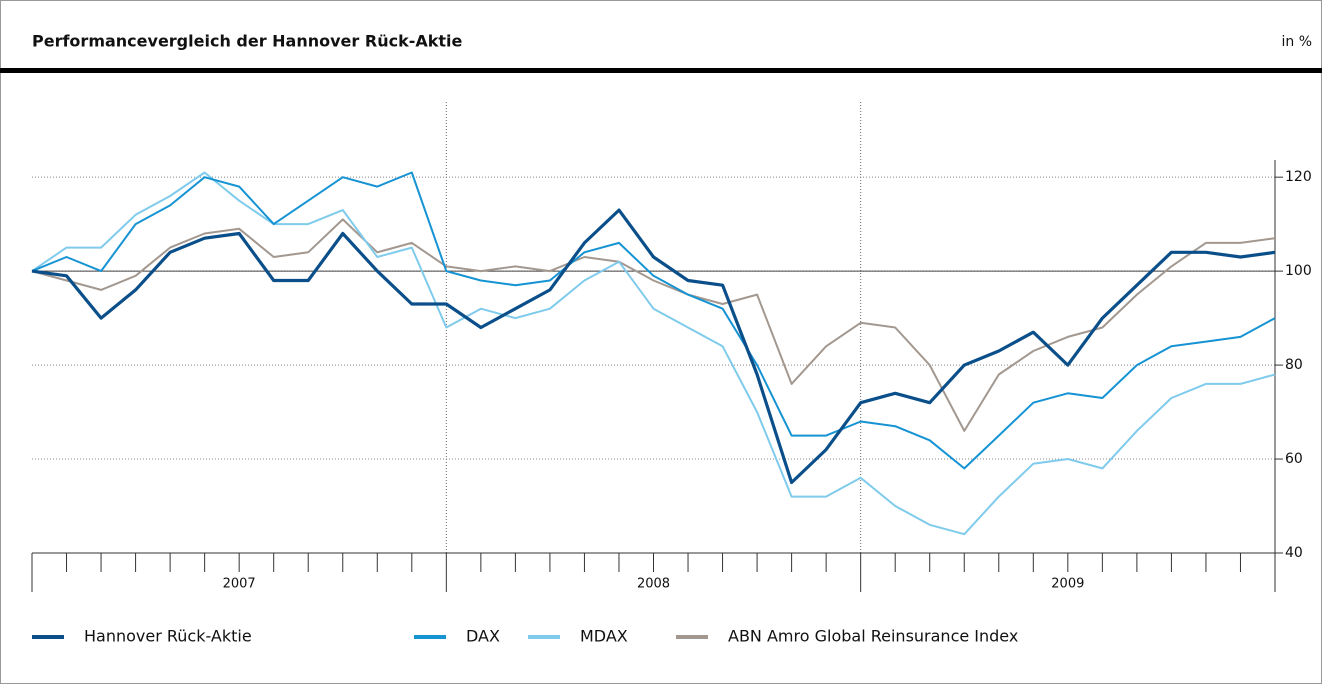  What do you see at coordinates (1067, 584) in the screenshot?
I see `period-label: 2009` at bounding box center [1067, 584].